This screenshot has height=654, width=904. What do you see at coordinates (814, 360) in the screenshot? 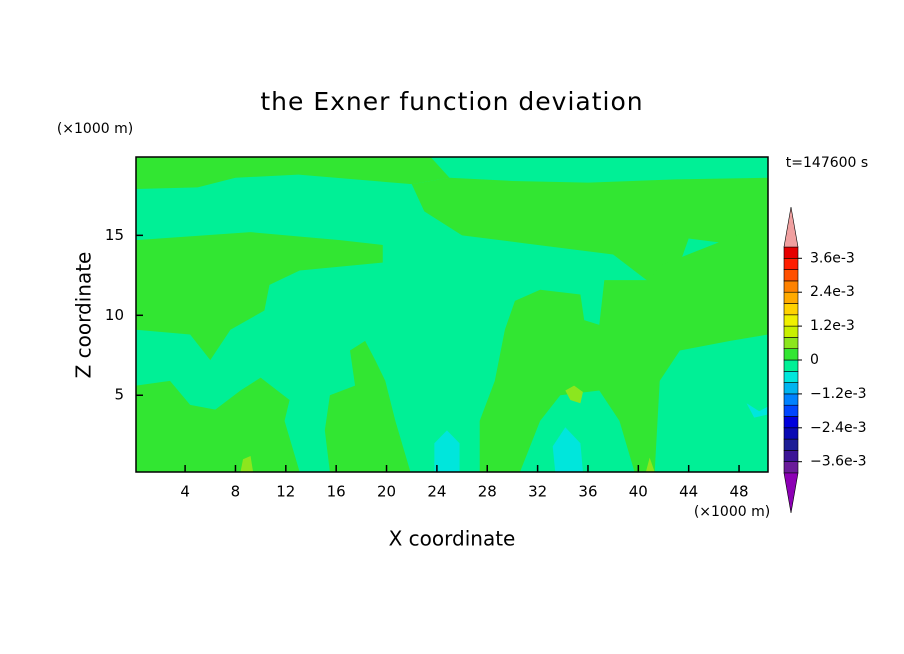
I see `colorbar-tick-label: 0` at bounding box center [814, 360].